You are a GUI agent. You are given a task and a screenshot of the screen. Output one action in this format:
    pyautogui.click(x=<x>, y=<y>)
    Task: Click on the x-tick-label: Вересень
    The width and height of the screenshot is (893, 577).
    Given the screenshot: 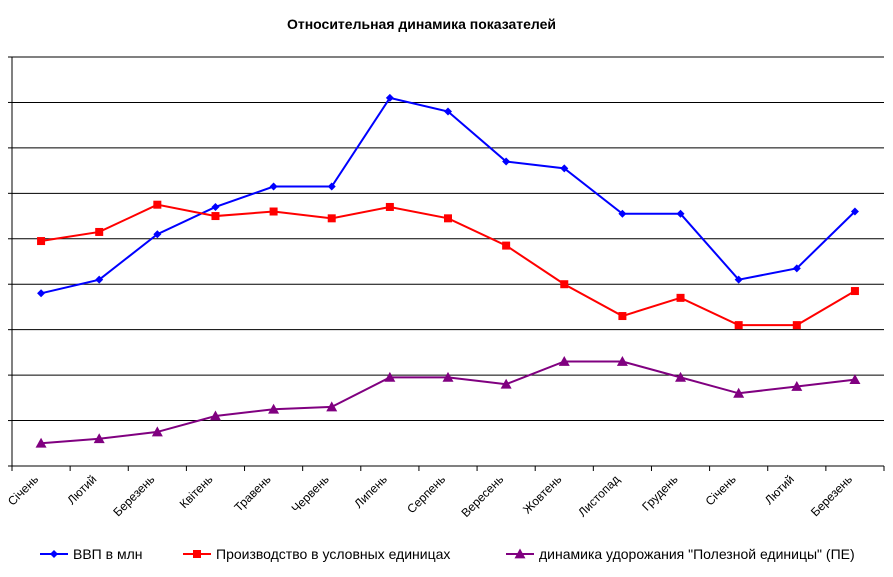 What is the action you would take?
    pyautogui.click(x=482, y=496)
    